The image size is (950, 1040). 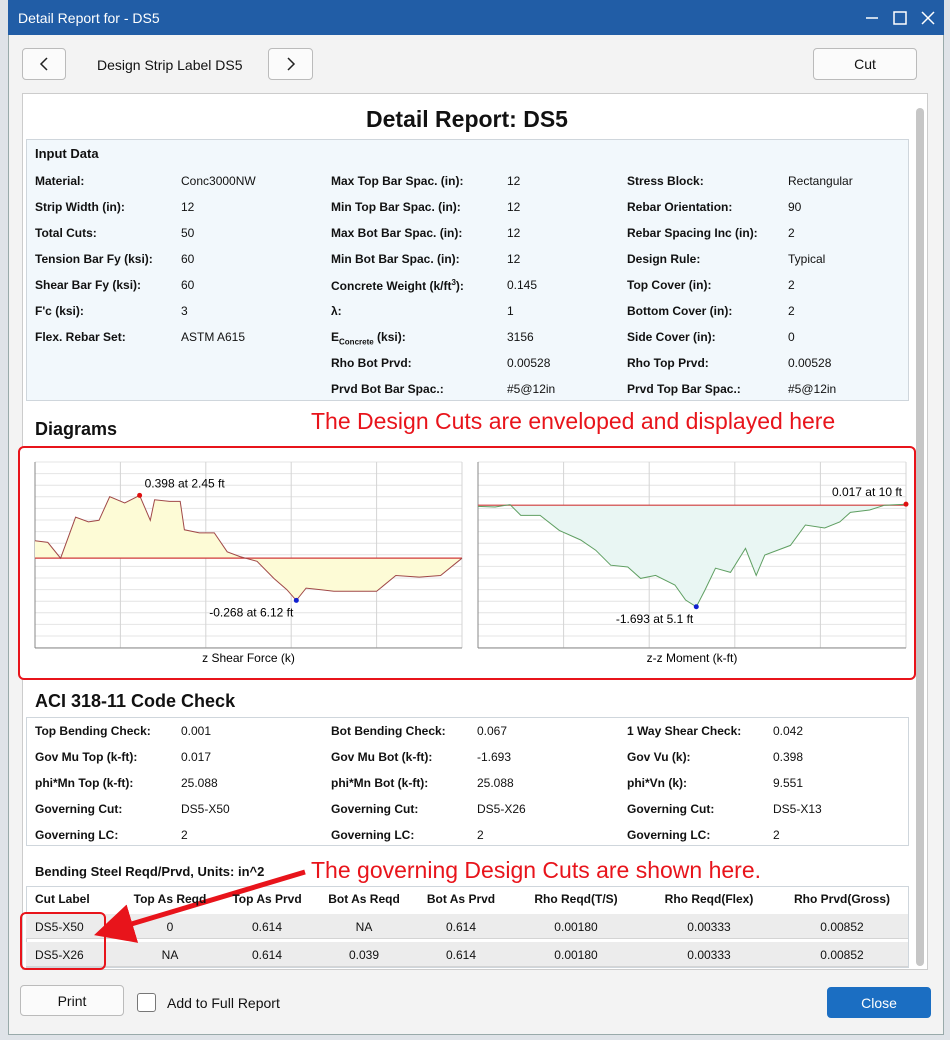 What do you see at coordinates (80, 337) in the screenshot?
I see `field-label: Flex. Rebar Set:` at bounding box center [80, 337].